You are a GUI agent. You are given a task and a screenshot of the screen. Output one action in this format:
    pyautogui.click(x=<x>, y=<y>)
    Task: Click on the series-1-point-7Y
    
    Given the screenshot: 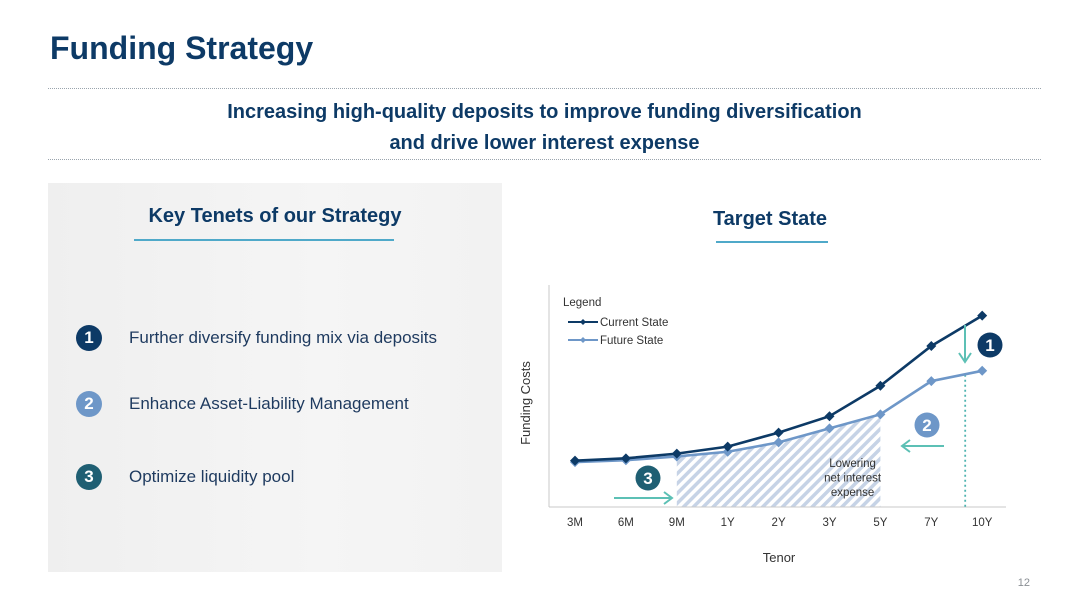 What is the action you would take?
    pyautogui.click(x=931, y=381)
    